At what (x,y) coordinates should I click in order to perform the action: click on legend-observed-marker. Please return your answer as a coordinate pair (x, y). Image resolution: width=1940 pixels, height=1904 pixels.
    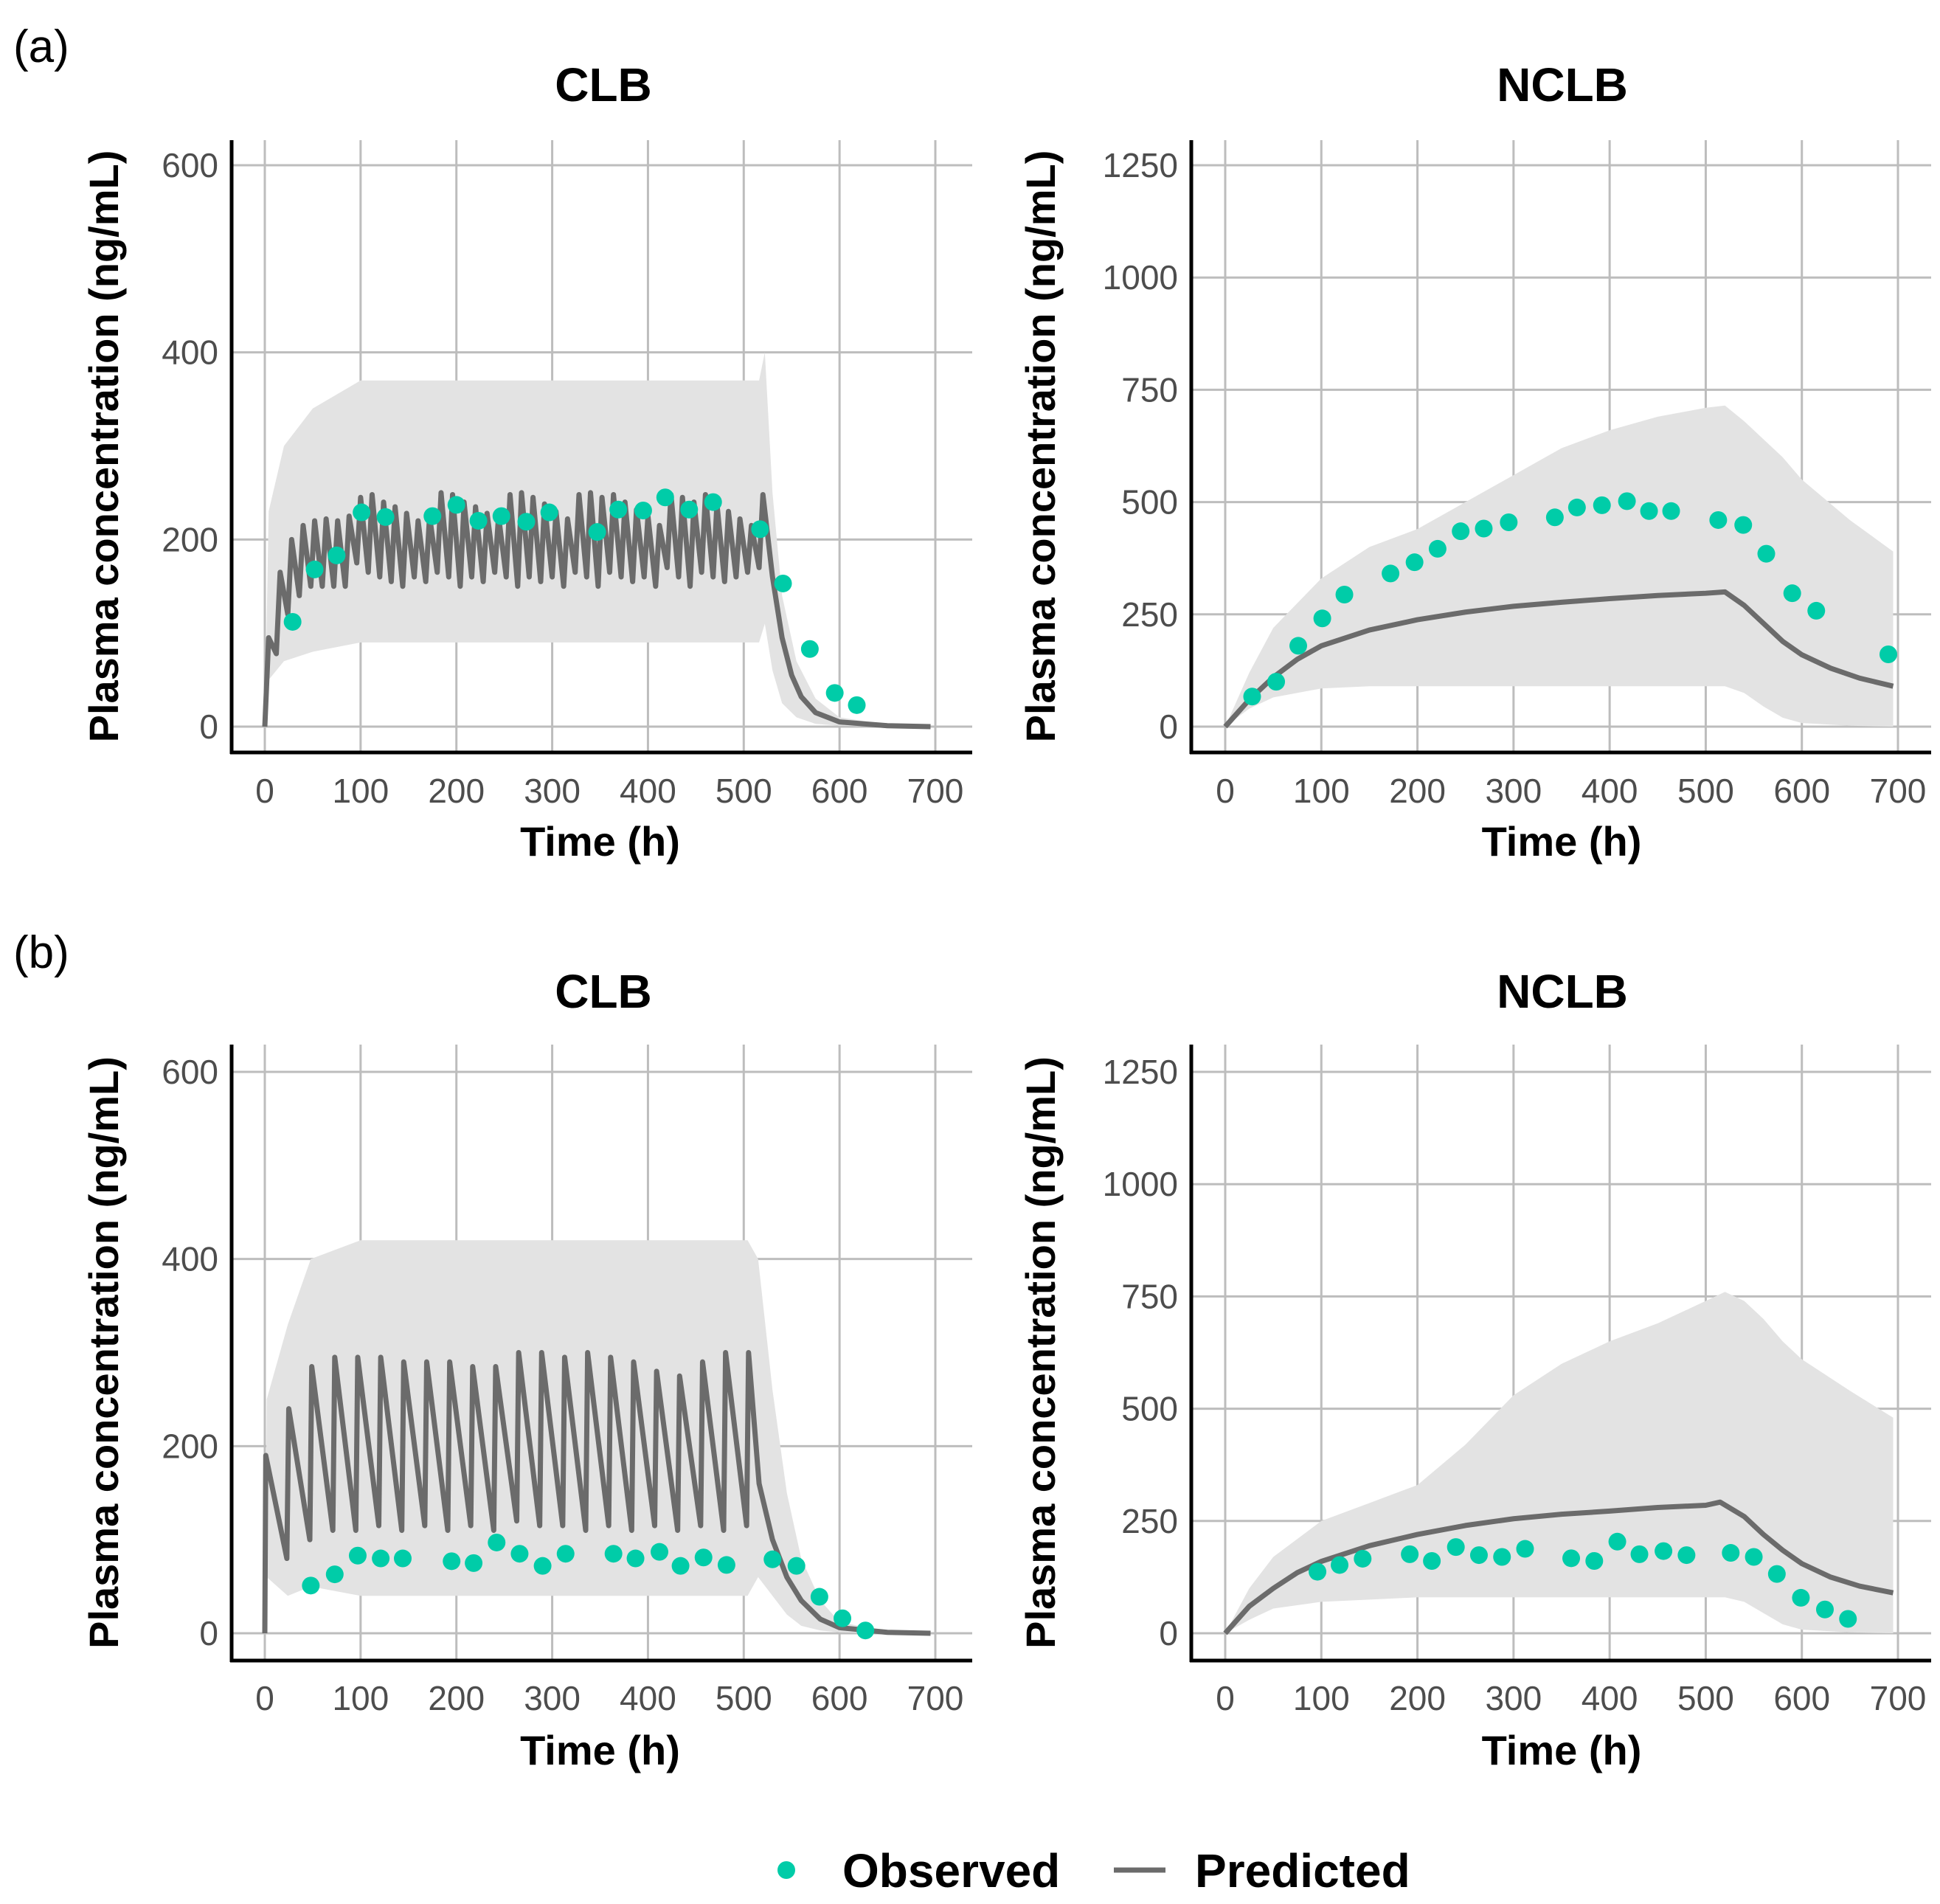
    Looking at the image, I should click on (786, 1870).